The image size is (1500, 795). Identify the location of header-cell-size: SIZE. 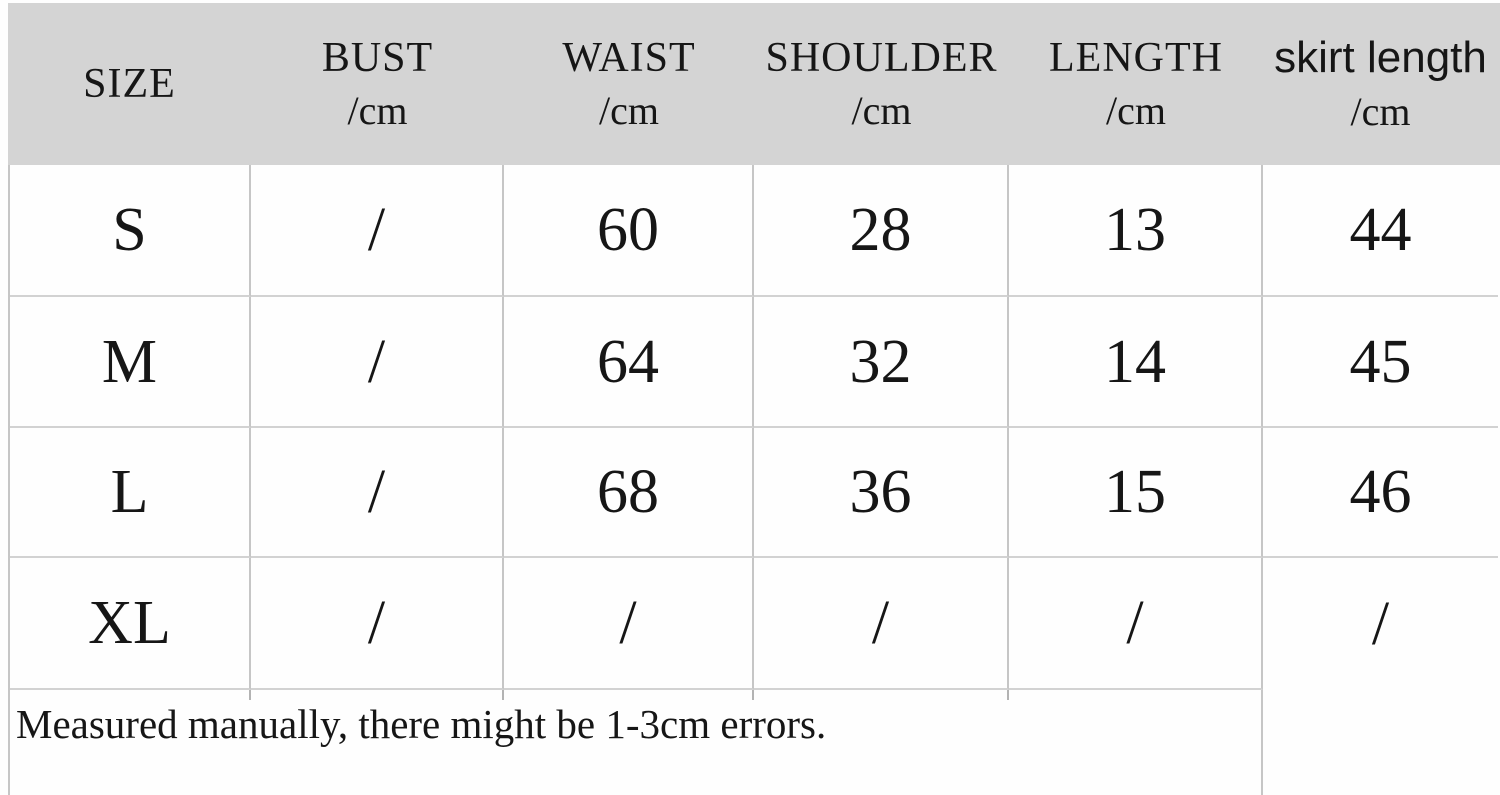
(129, 84).